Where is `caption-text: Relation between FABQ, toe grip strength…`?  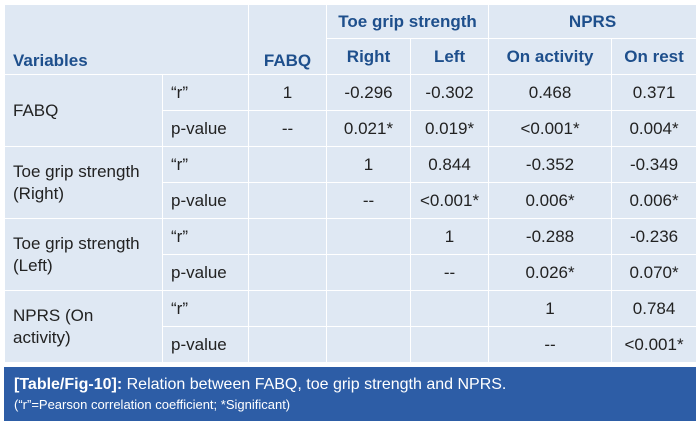
caption-text: Relation between FABQ, toe grip strength… is located at coordinates (316, 384).